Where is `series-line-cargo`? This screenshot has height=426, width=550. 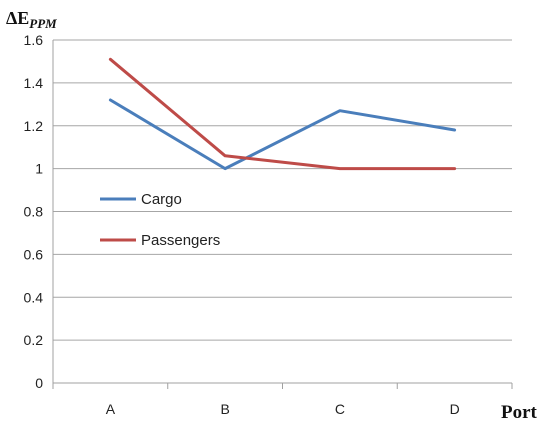 series-line-cargo is located at coordinates (282, 134).